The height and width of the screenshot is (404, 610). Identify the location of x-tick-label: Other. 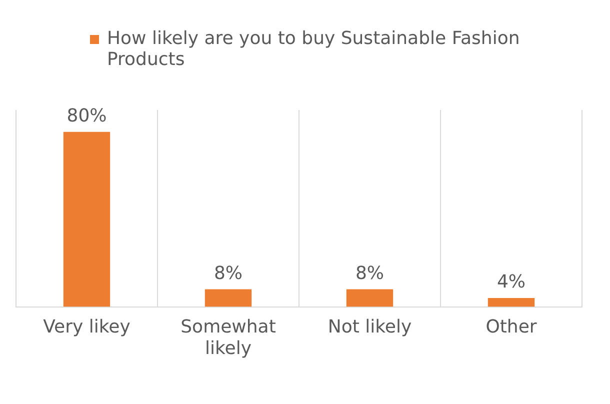
(512, 327).